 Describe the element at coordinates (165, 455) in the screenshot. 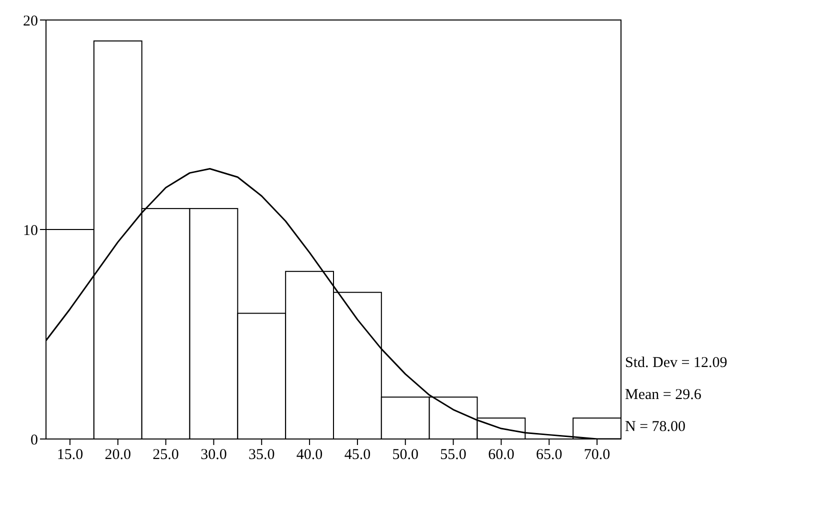

I see `x-tick-label: 25.0` at that location.